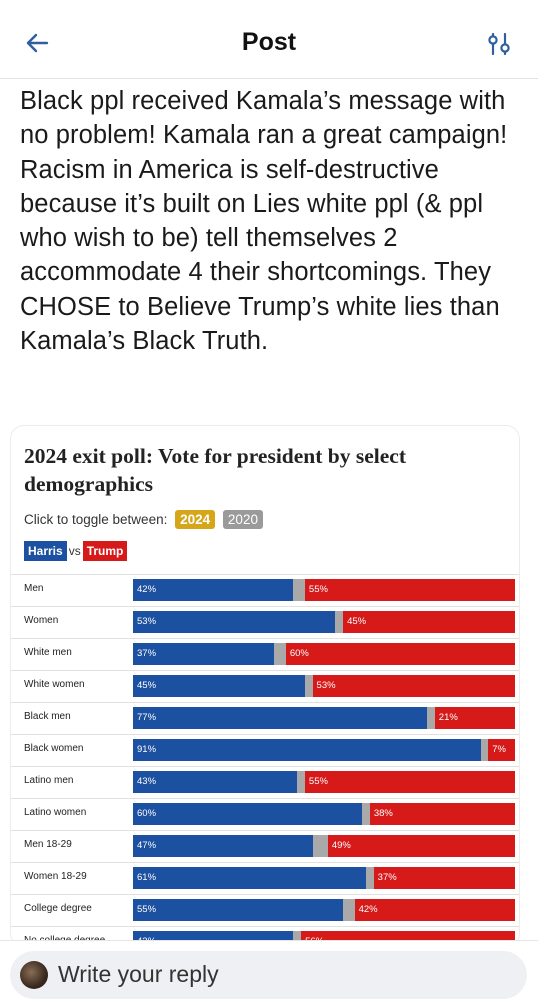 This screenshot has height=1001, width=538. What do you see at coordinates (58, 908) in the screenshot?
I see `row-label: College degree` at bounding box center [58, 908].